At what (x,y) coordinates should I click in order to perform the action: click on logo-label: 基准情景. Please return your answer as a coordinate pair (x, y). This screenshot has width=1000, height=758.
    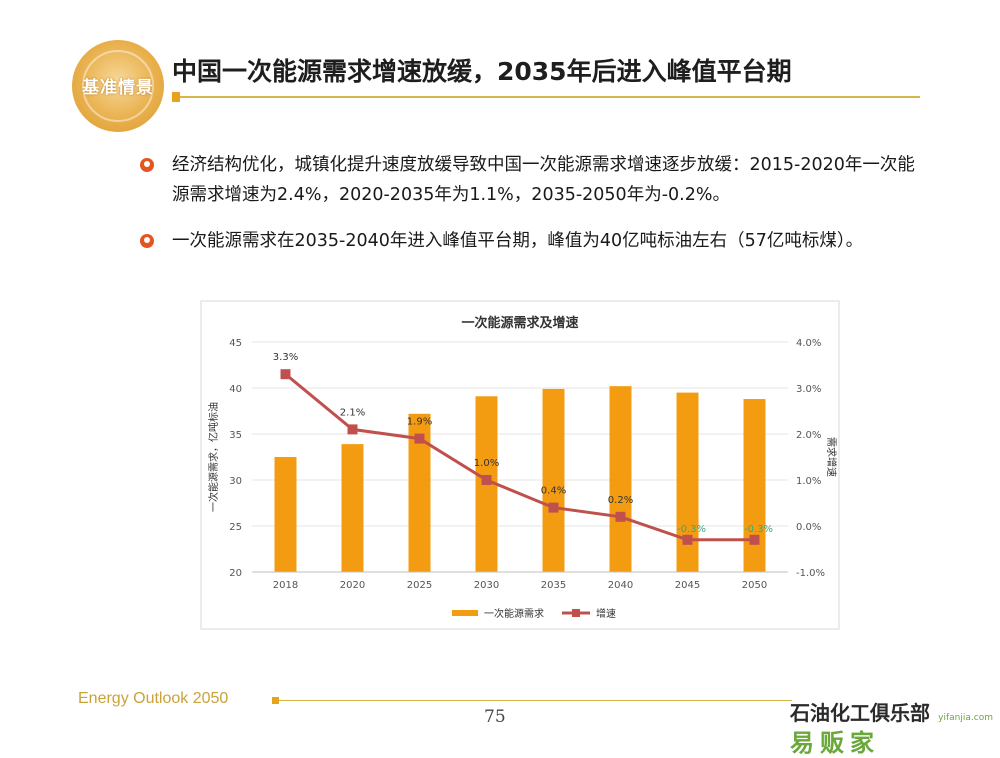
    Looking at the image, I should click on (118, 88).